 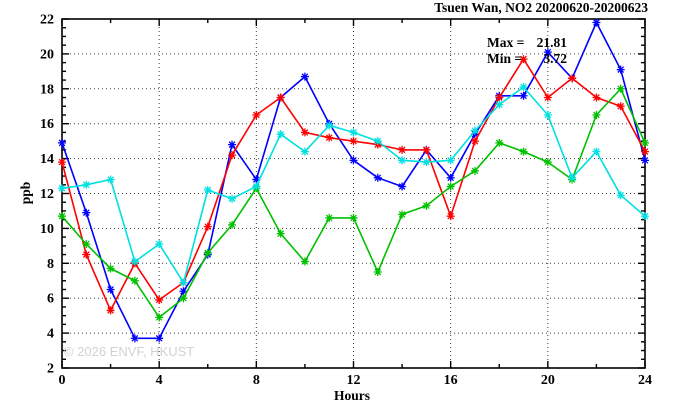 What do you see at coordinates (504, 58) in the screenshot?
I see `legend-min-label: Min =` at bounding box center [504, 58].